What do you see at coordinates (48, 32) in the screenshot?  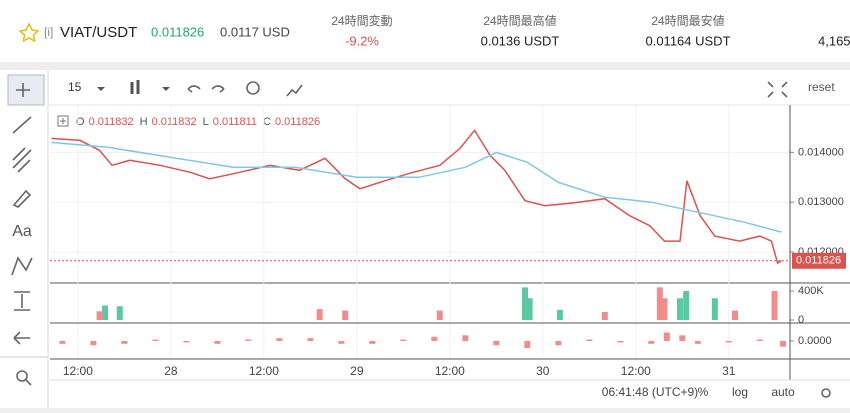 I see `info: [i]` at bounding box center [48, 32].